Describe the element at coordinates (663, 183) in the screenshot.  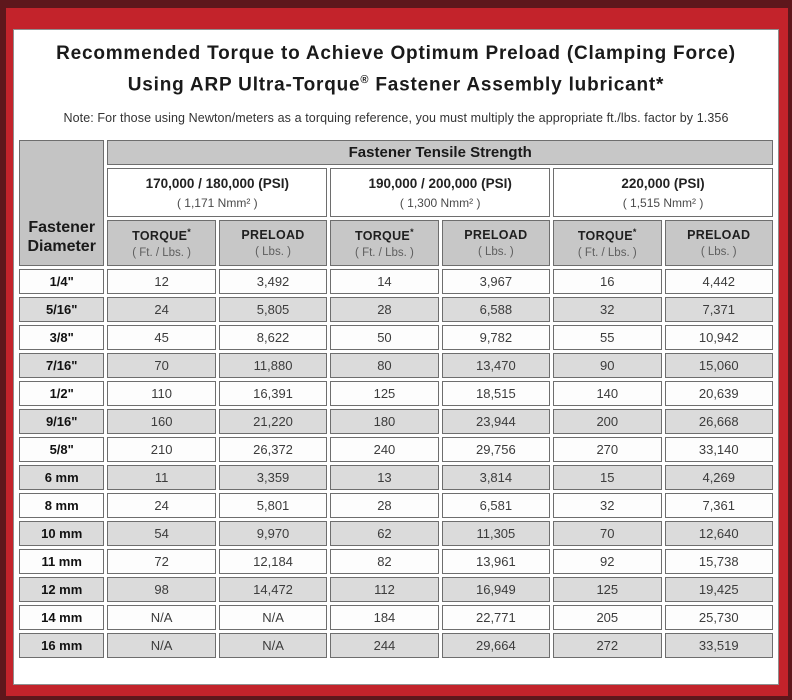
I see `psi-group-3-label: 220,000 (PSI)` at that location.